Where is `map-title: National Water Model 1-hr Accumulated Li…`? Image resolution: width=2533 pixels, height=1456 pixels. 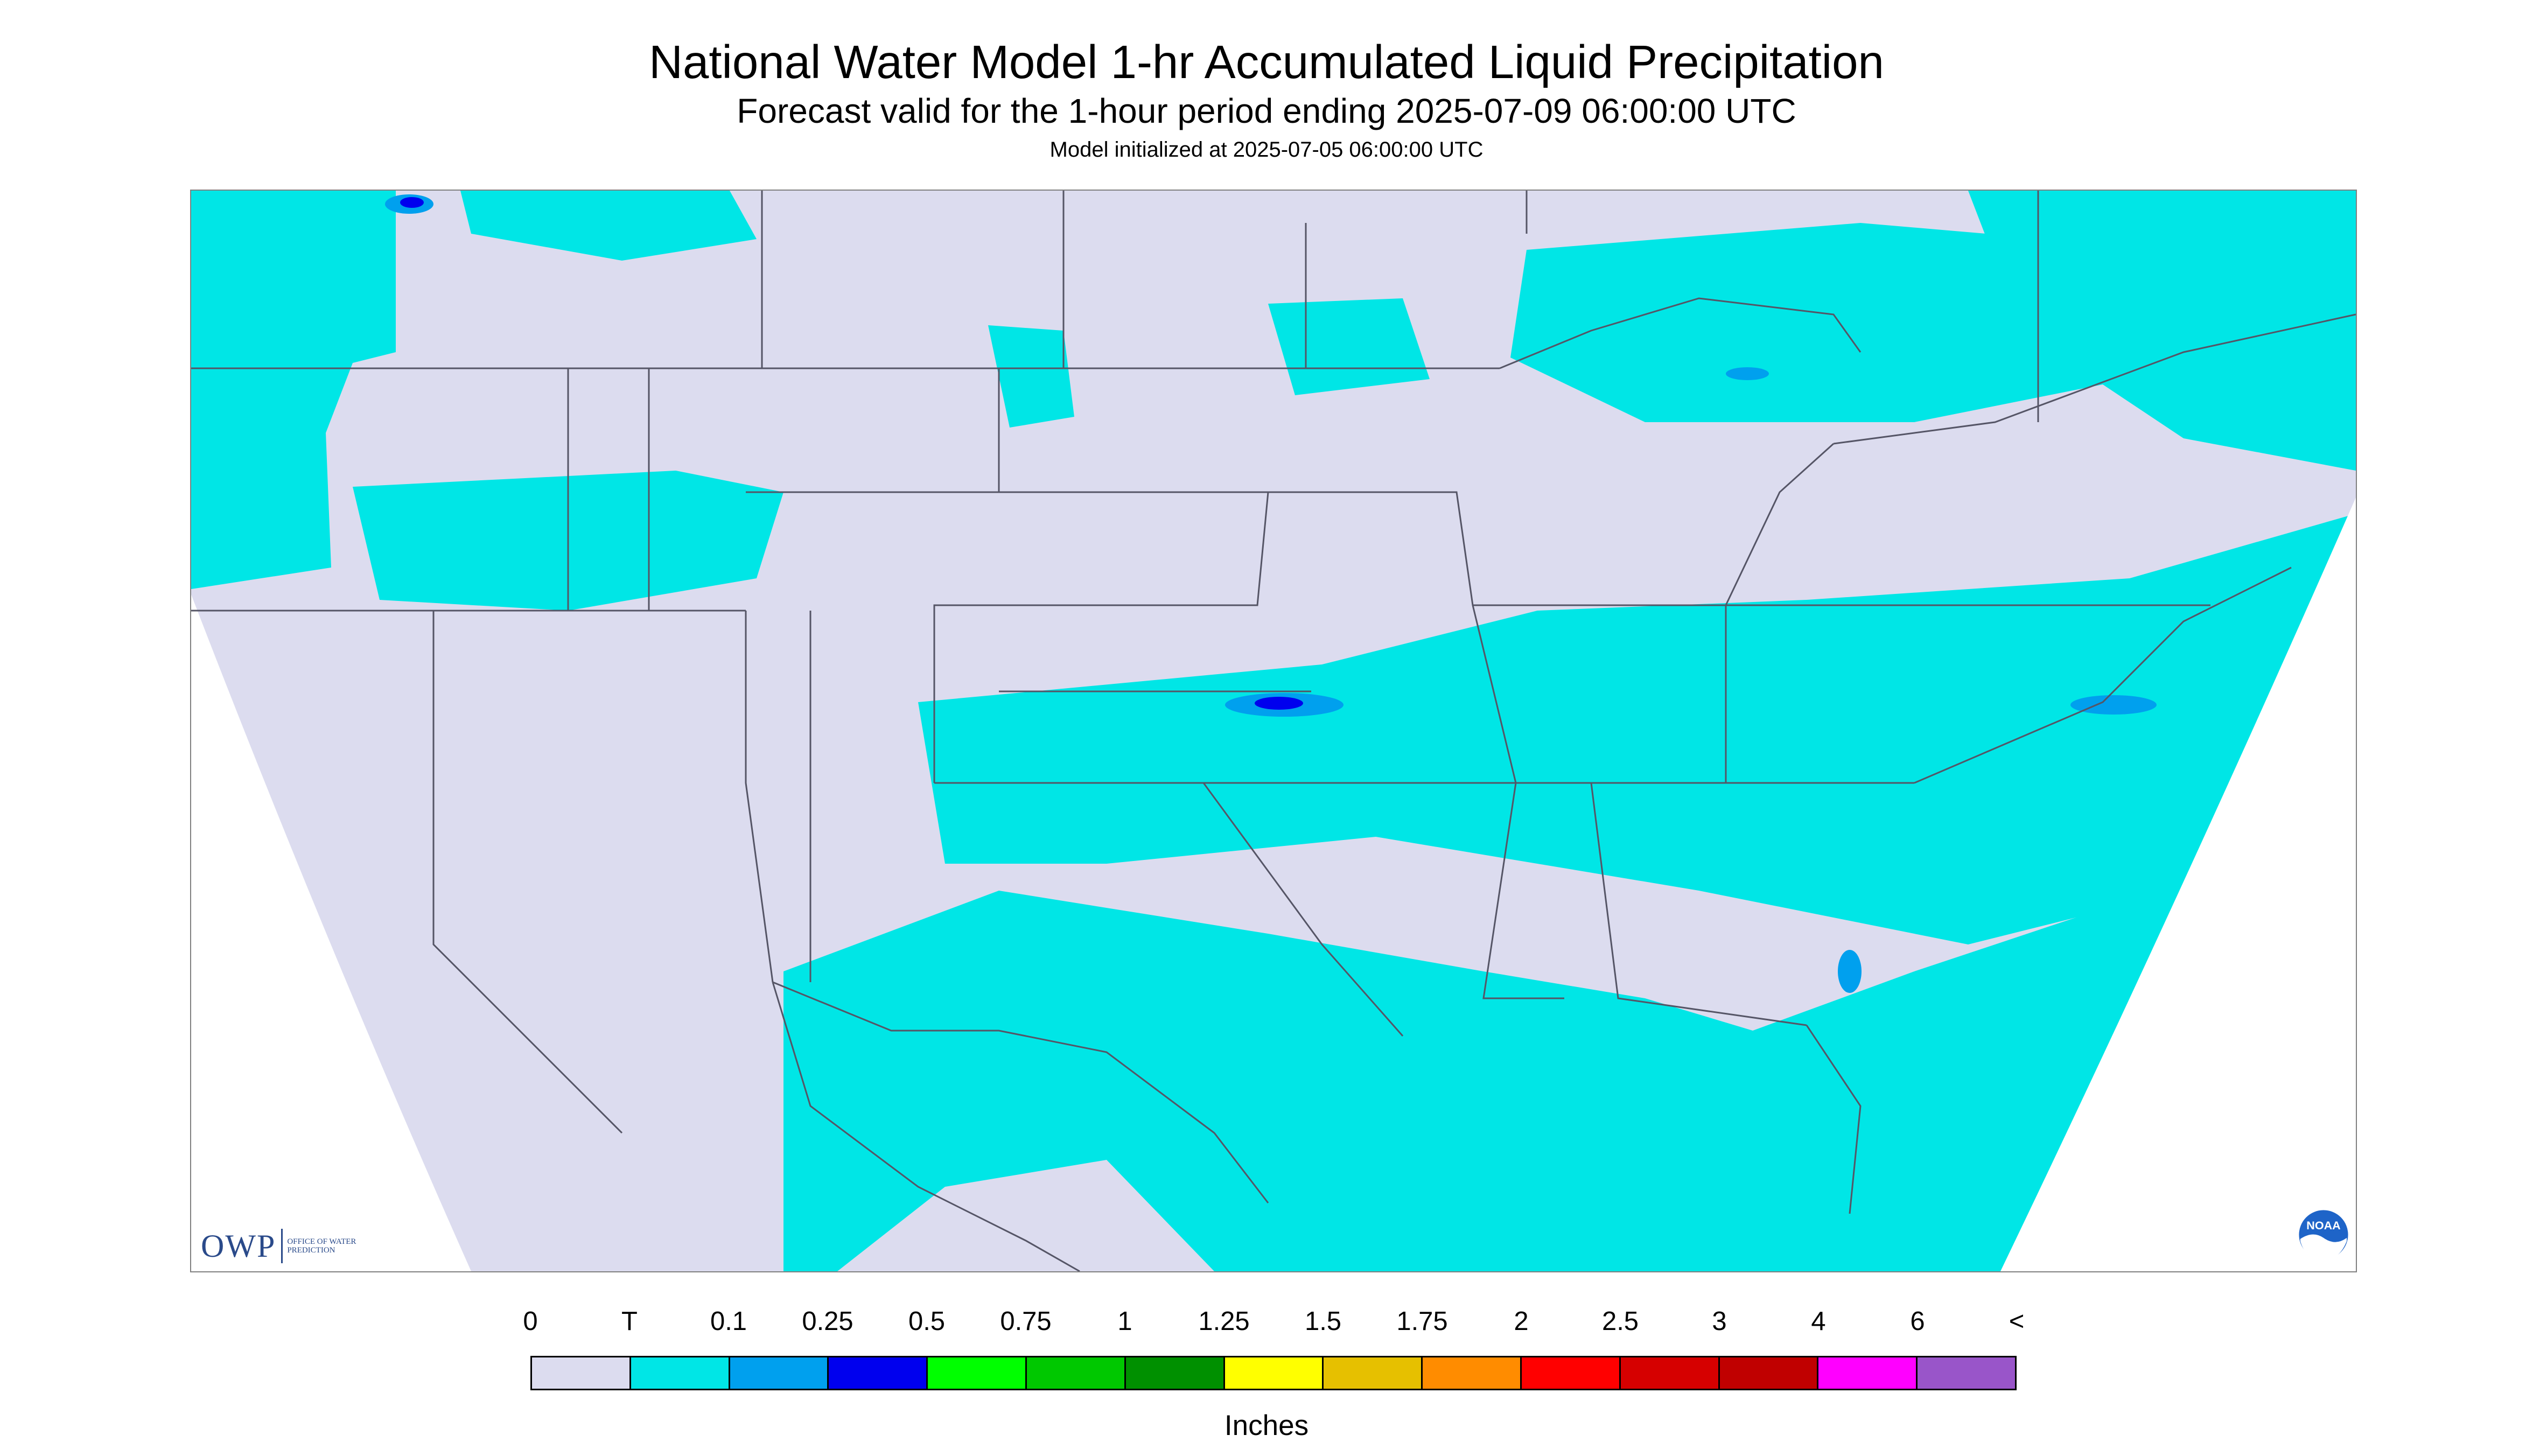
map-title: National Water Model 1-hr Accumulated Li… is located at coordinates (1266, 62).